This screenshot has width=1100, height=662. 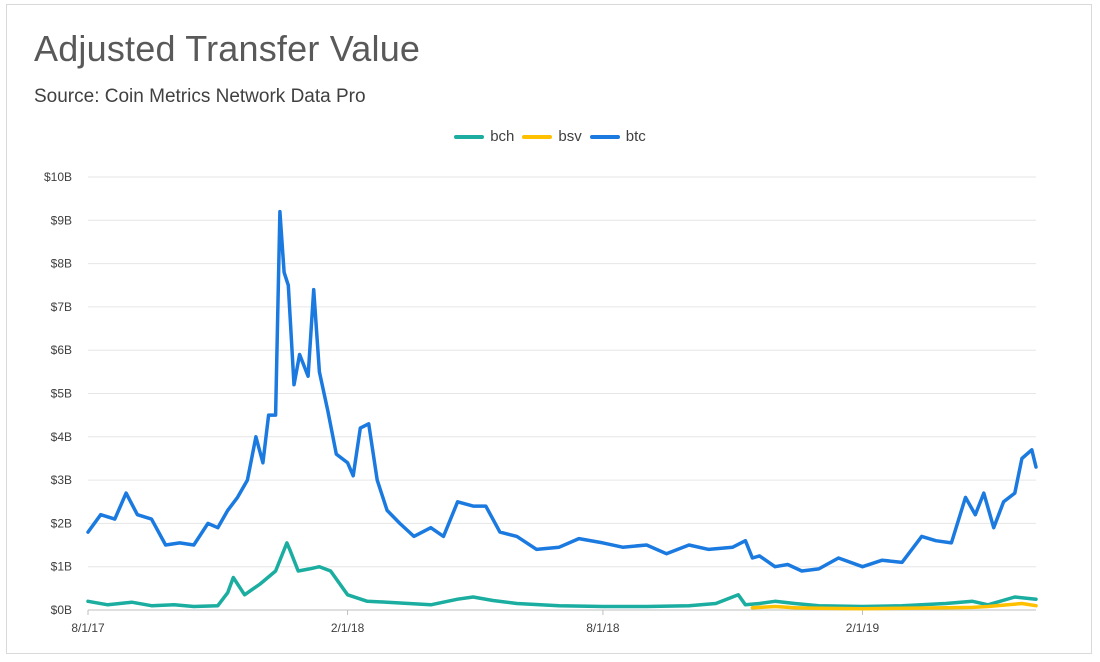 I want to click on legend-item-bch: bch, so click(x=484, y=136).